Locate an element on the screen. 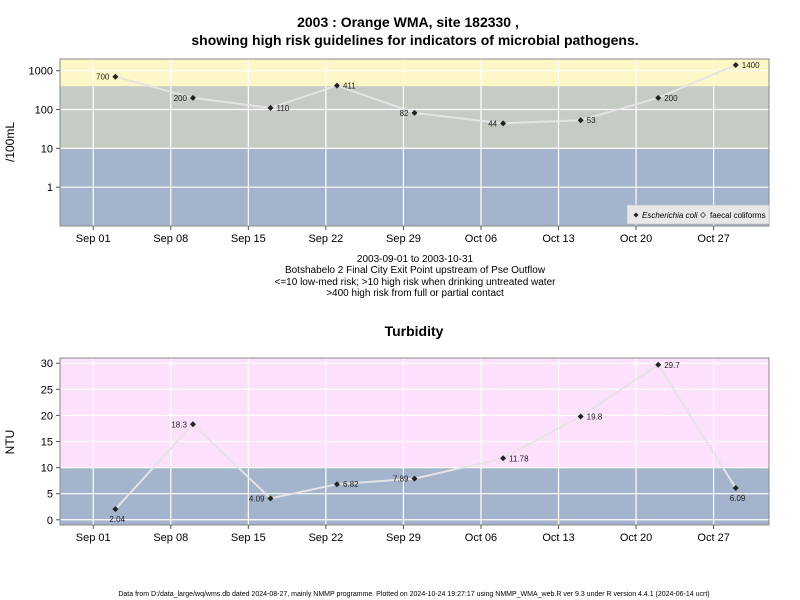  data-label: 110 is located at coordinates (282, 108).